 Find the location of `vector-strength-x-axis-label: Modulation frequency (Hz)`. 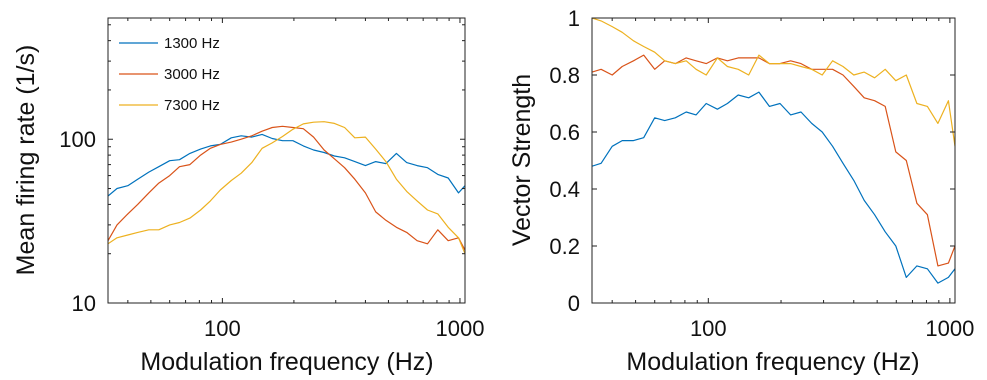

vector-strength-x-axis-label: Modulation frequency (Hz) is located at coordinates (772, 362).